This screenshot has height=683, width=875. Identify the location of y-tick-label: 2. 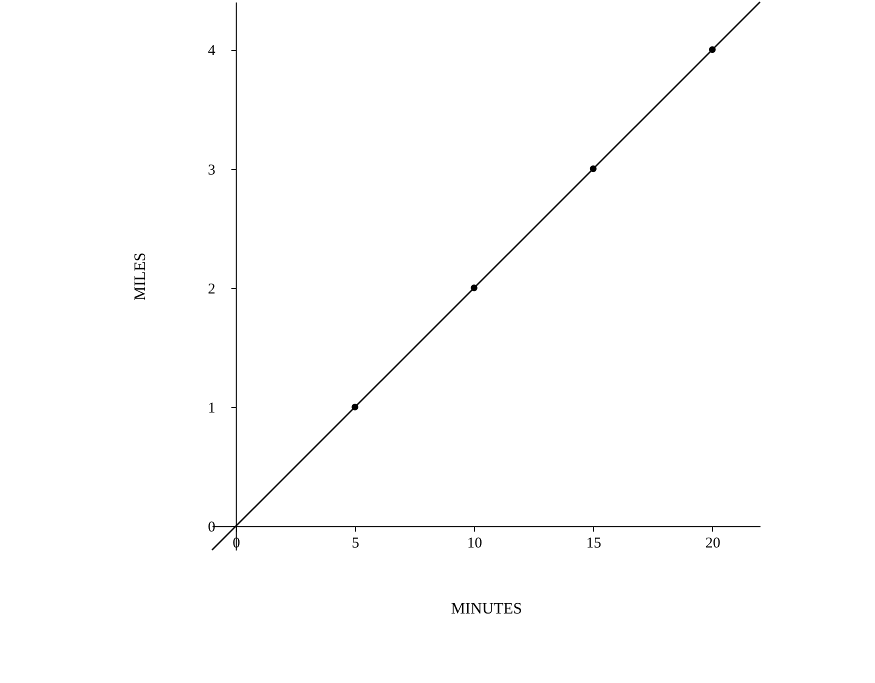
(212, 289).